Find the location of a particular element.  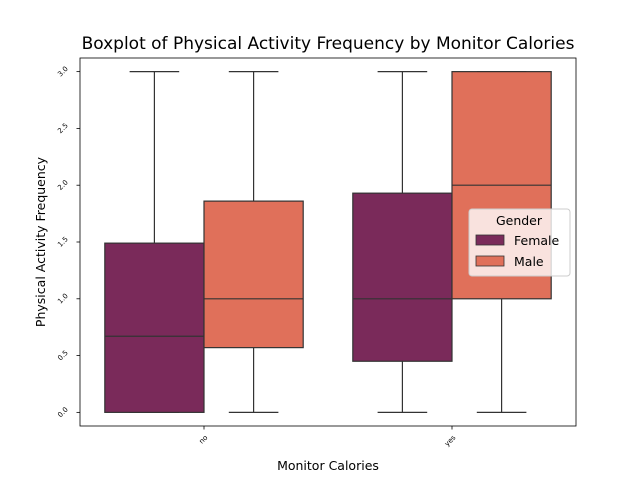

legend-label-male: Male is located at coordinates (529, 261).